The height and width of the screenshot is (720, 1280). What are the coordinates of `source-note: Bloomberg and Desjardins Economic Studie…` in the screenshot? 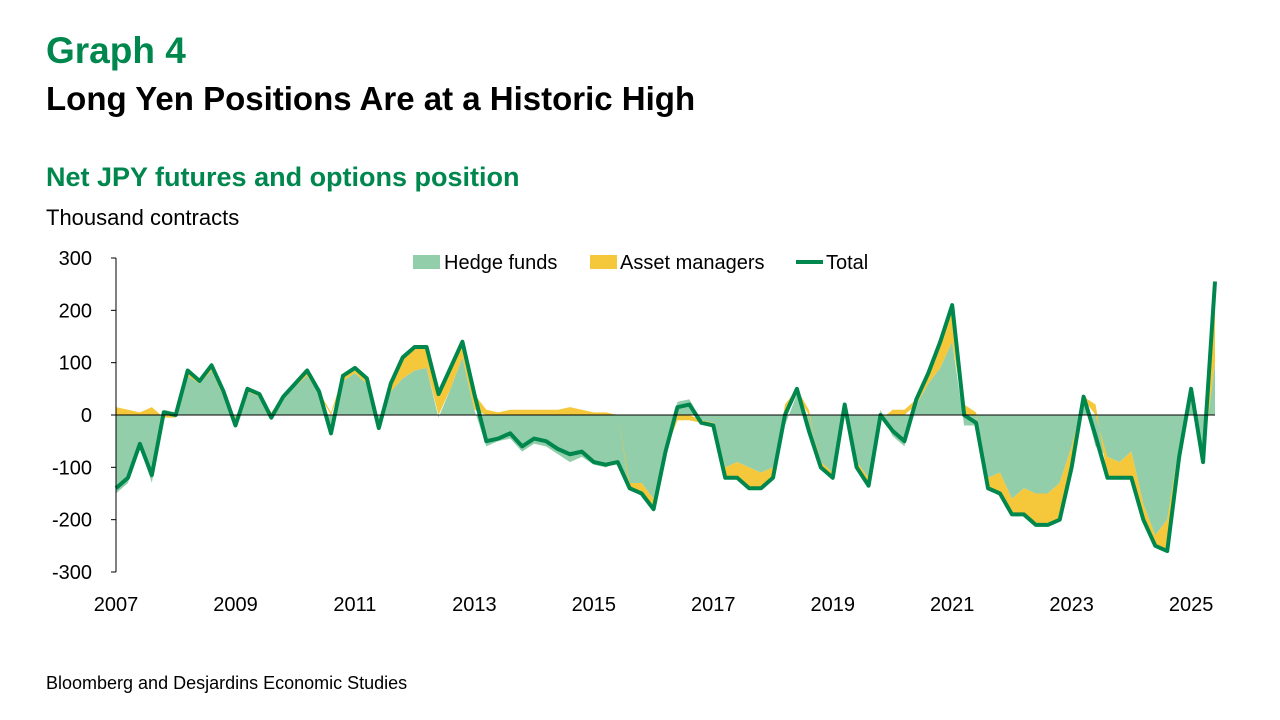 It's located at (227, 683).